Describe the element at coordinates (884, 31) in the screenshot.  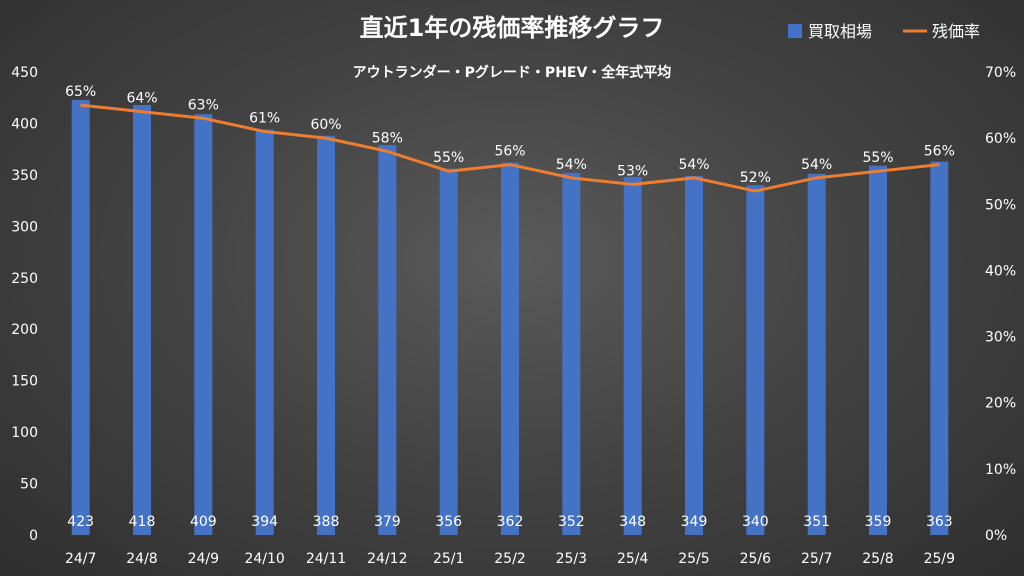
I see `legend: 買取相場 残価率` at that location.